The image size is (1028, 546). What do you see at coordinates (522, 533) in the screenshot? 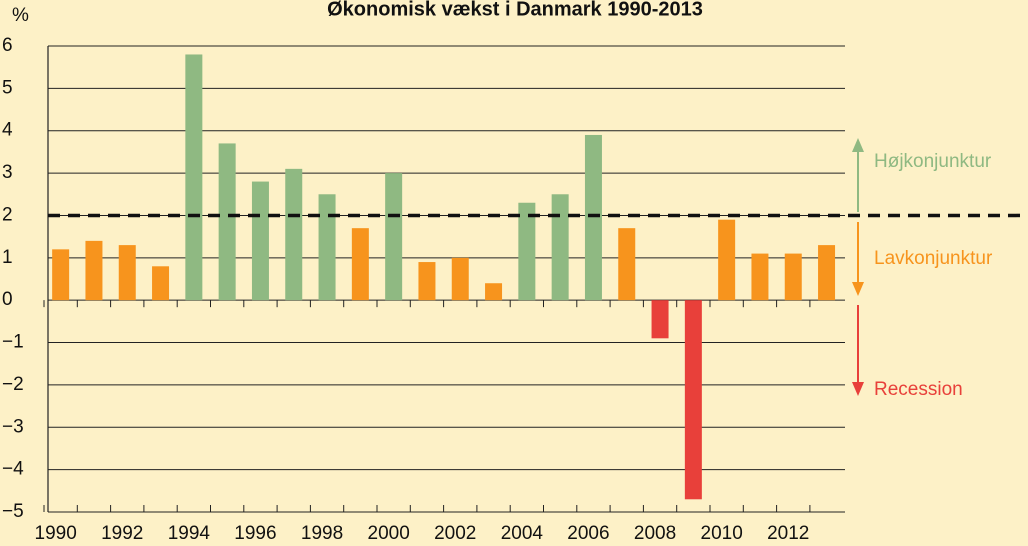
I see `x-tick-label: 2004` at bounding box center [522, 533].